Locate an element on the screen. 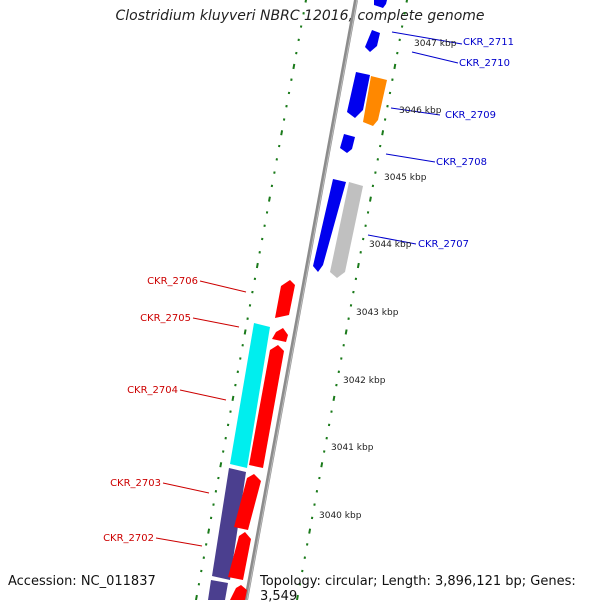 The height and width of the screenshot is (604, 600). kbp-label-3044: 3044 kbp is located at coordinates (390, 245).